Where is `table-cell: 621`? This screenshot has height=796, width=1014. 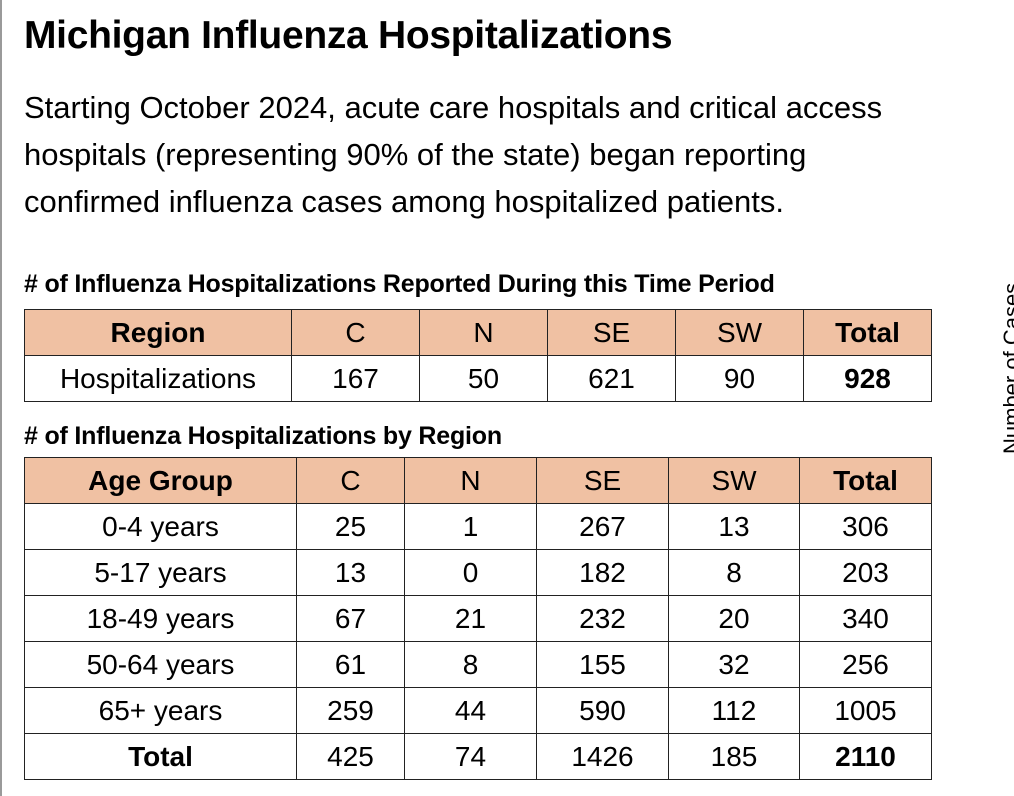
table-cell: 621 is located at coordinates (611, 378).